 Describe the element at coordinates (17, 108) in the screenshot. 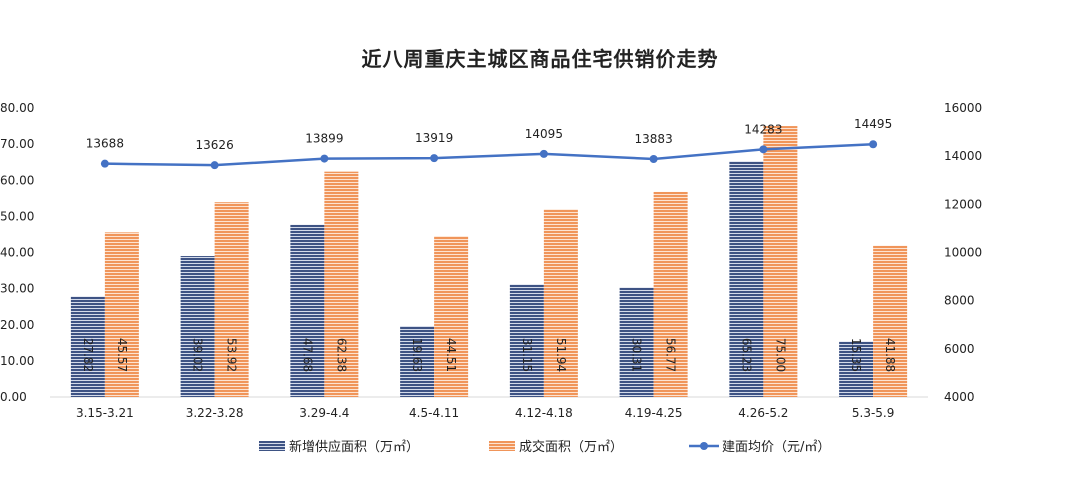

I see `left-axis-tick: 80.00` at that location.